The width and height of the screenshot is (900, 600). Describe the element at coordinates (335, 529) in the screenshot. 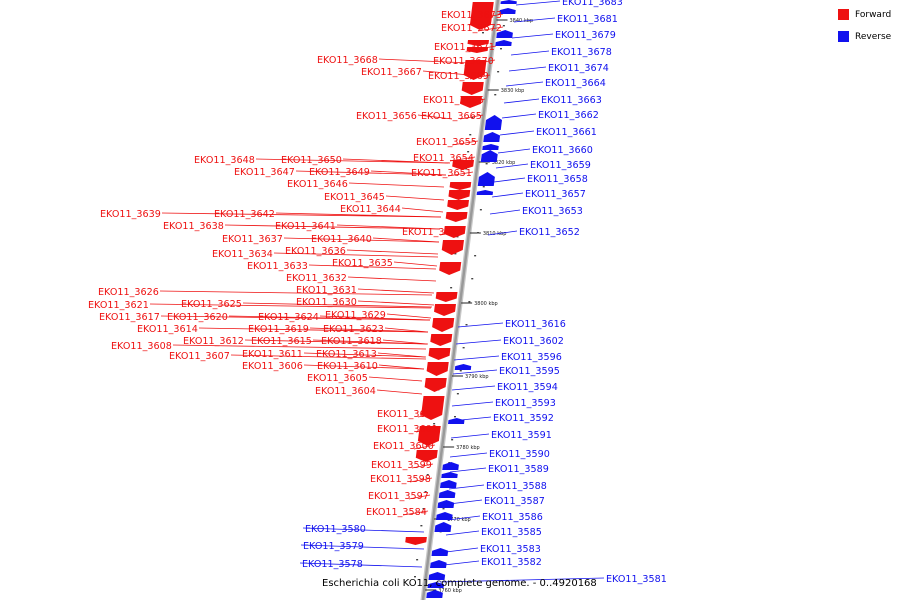

I see `reverse-gene-label: EKO11_3580` at that location.